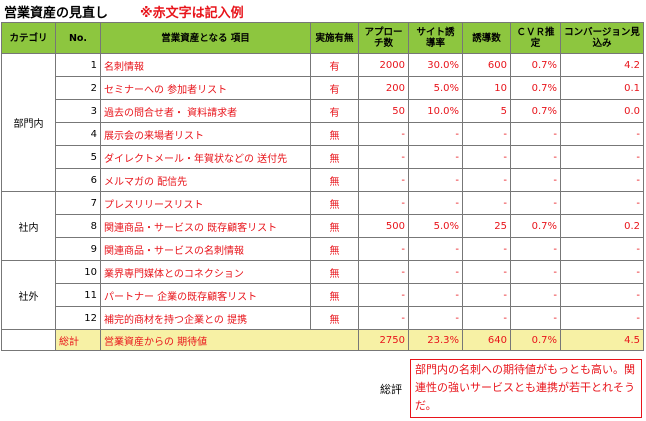 The image size is (646, 421). What do you see at coordinates (78, 134) in the screenshot?
I see `cell: 4` at bounding box center [78, 134].